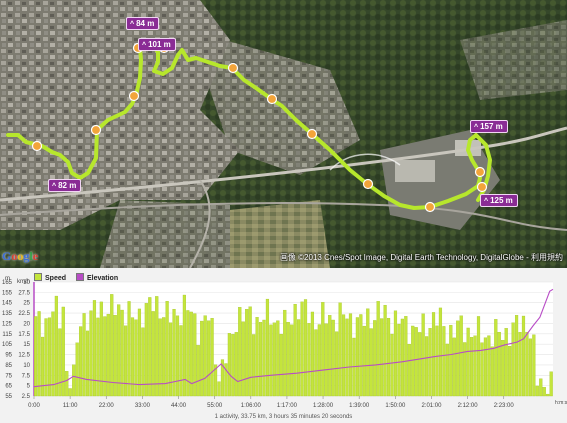  Describe the element at coordinates (504, 406) in the screenshot. I see `x-tick-label: 2:23:00` at that location.